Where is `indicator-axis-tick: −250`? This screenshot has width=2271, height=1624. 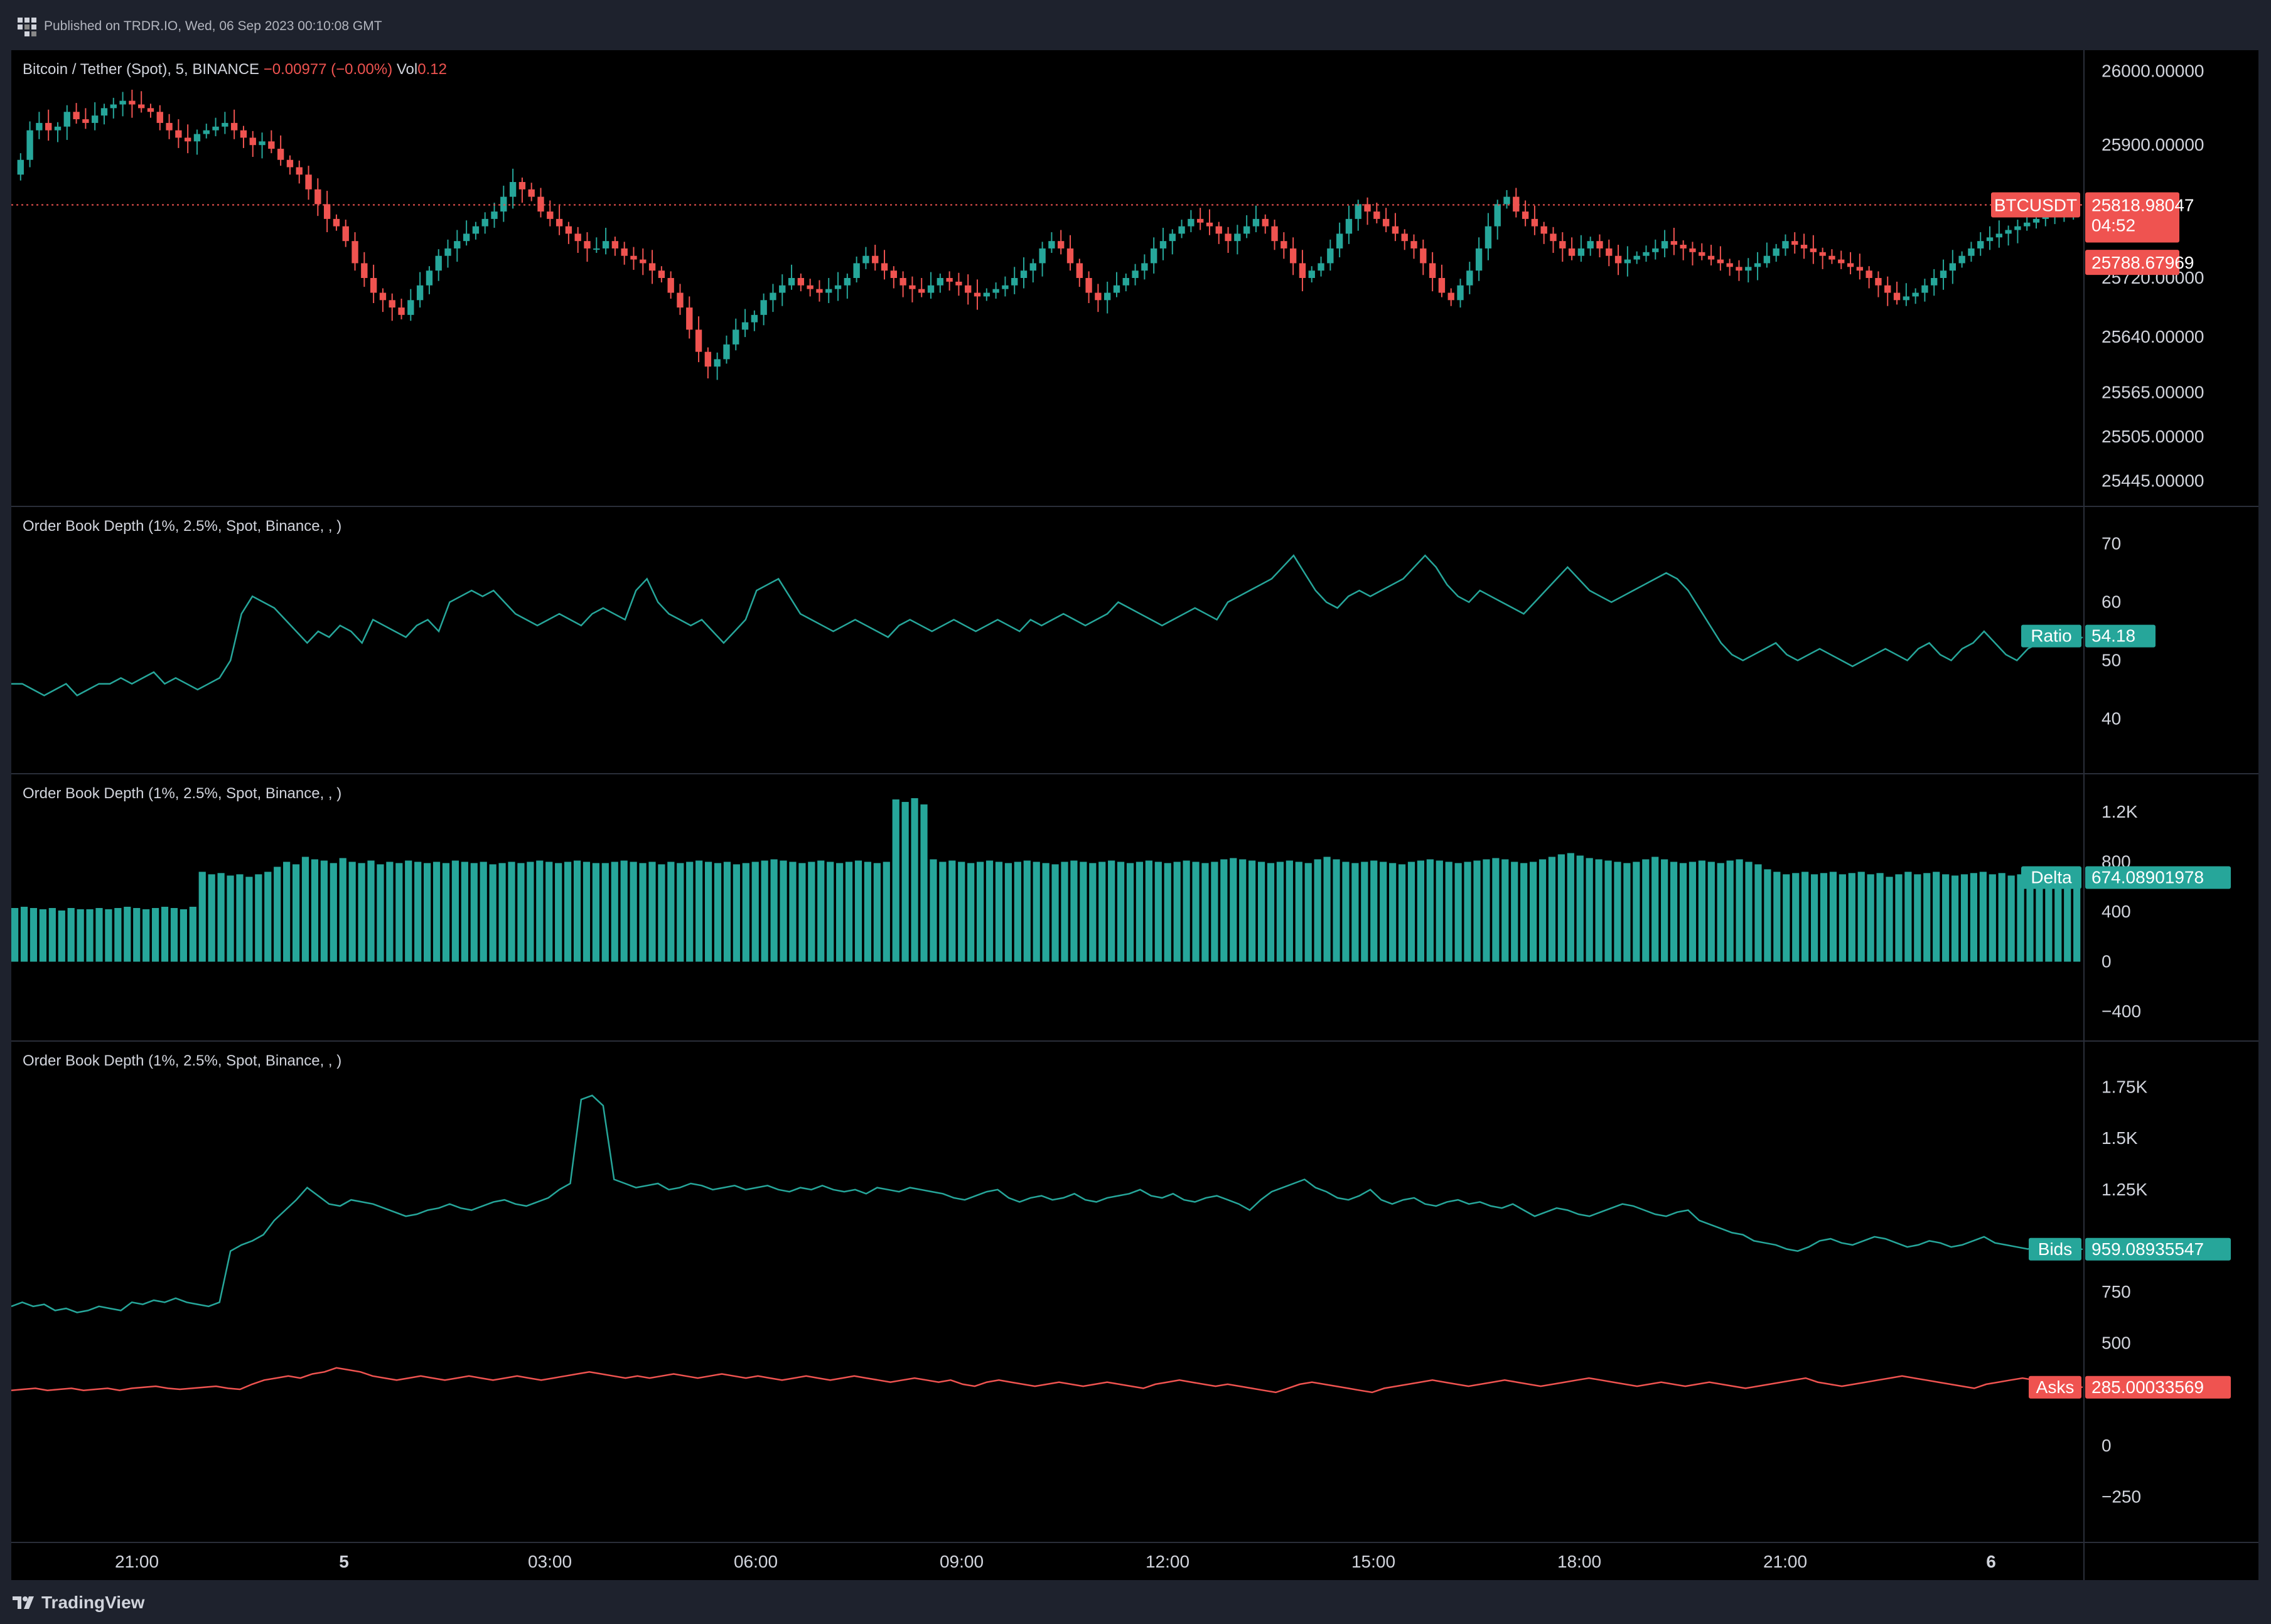
indicator-axis-tick: −250 is located at coordinates (2121, 1497).